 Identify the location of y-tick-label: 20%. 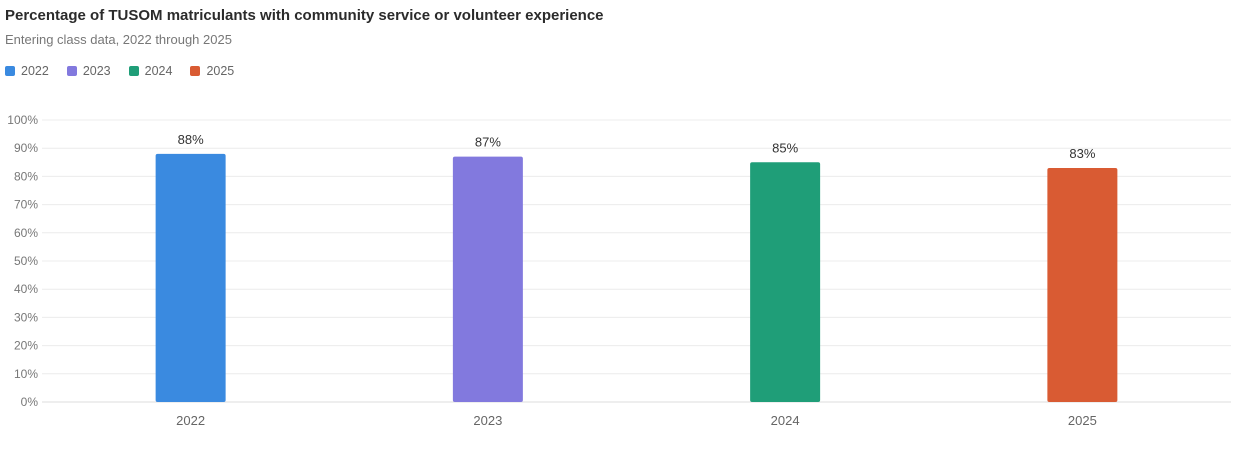
(26, 346).